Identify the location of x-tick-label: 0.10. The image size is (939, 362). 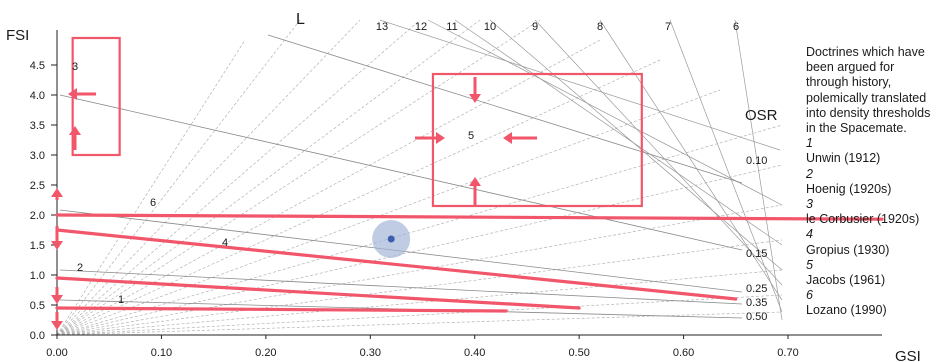
(161, 353).